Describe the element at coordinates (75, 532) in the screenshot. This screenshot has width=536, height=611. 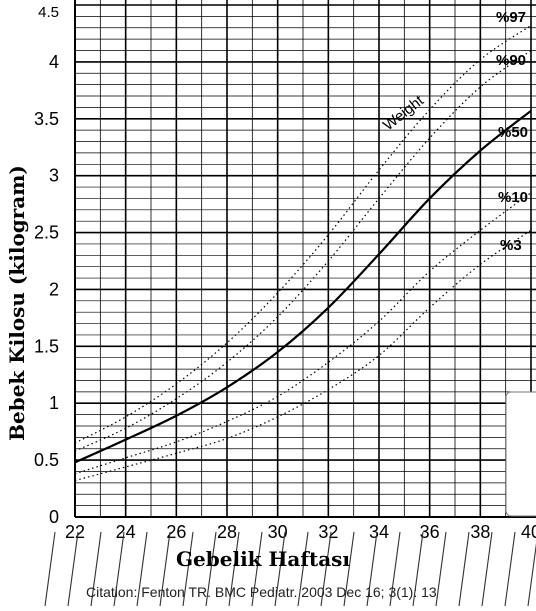
I see `x-tick-label: 22` at that location.